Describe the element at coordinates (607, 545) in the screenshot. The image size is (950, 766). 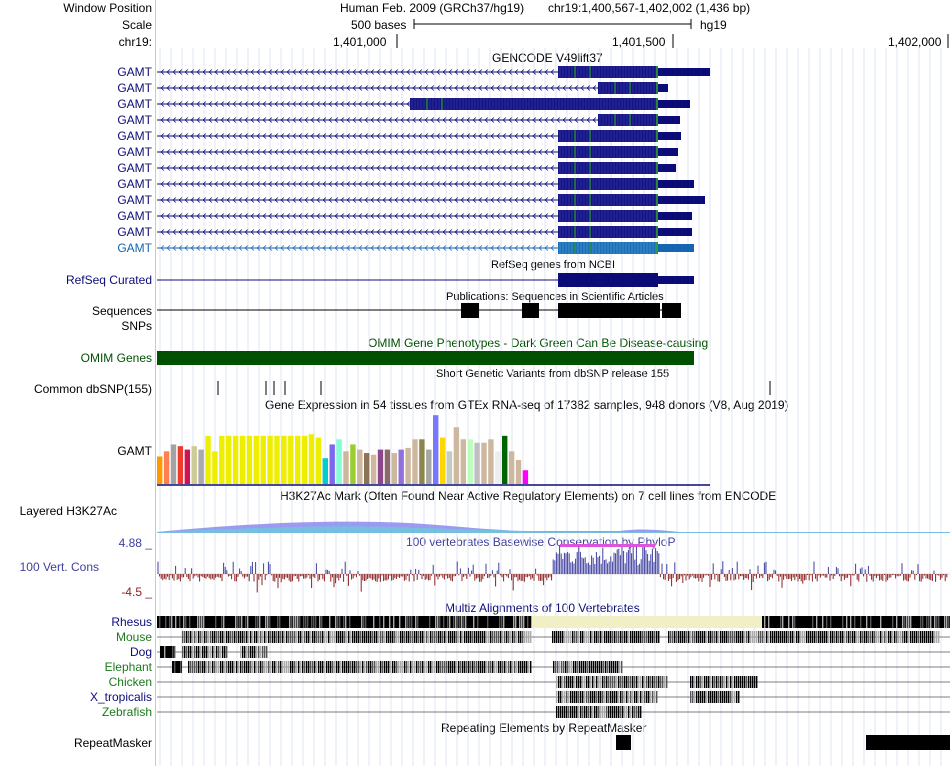
I see `phylop-clip` at that location.